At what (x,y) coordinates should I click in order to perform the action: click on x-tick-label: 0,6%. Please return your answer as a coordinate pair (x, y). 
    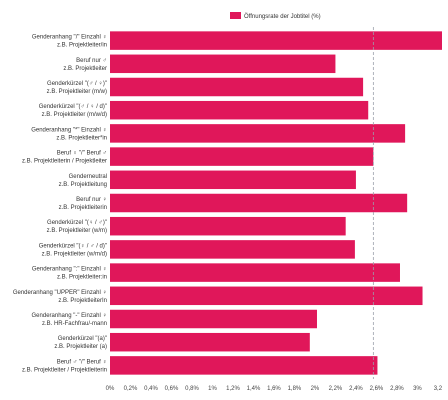
    Looking at the image, I should click on (172, 389).